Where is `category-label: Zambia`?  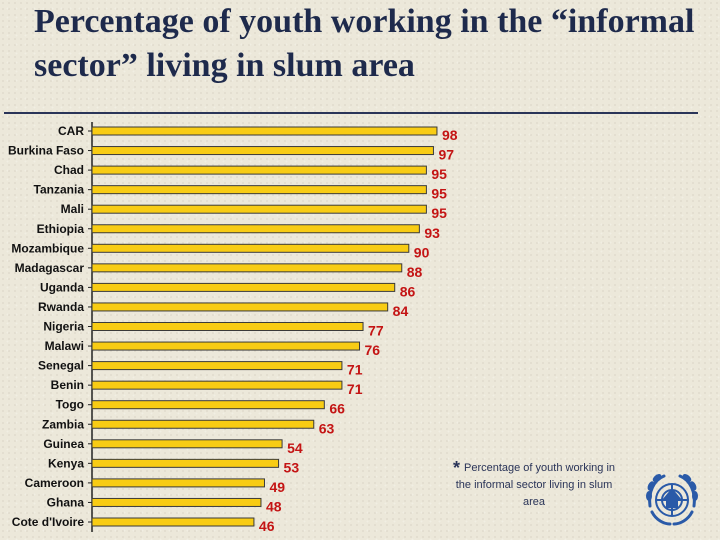 category-label: Zambia is located at coordinates (63, 424).